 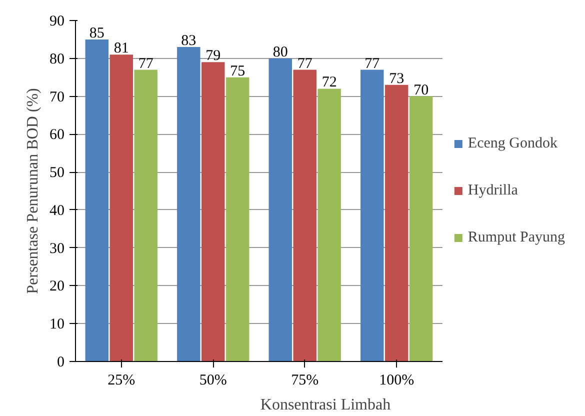 I want to click on legend-label: Eceng Gondok, so click(x=513, y=143).